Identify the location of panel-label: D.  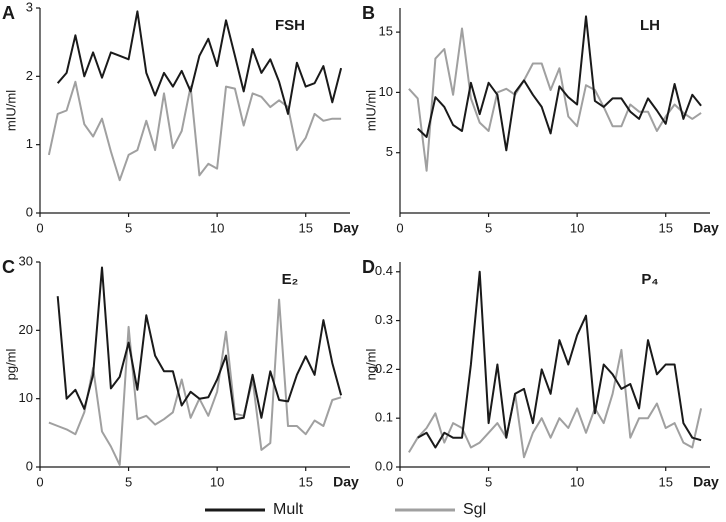
(368, 267).